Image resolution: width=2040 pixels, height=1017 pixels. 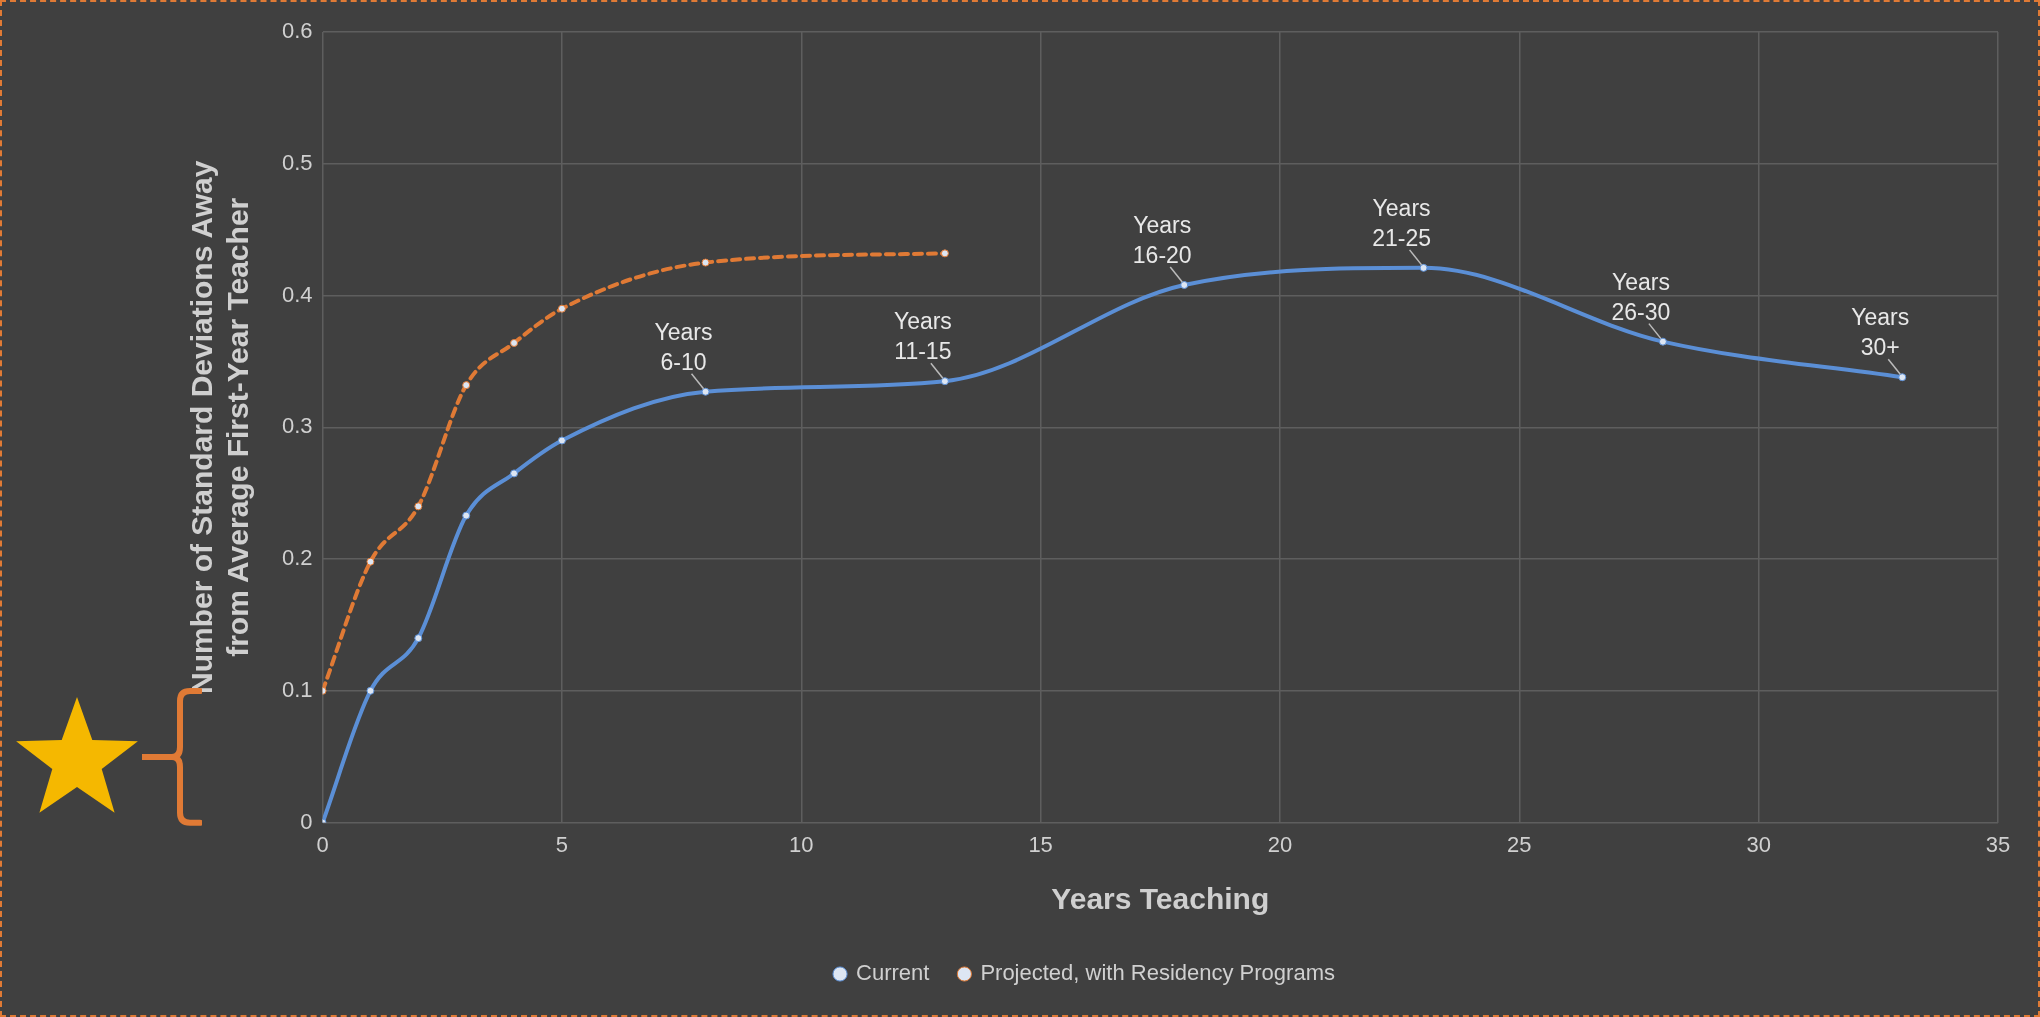 What do you see at coordinates (1998, 844) in the screenshot?
I see `x-tick-label: 35` at bounding box center [1998, 844].